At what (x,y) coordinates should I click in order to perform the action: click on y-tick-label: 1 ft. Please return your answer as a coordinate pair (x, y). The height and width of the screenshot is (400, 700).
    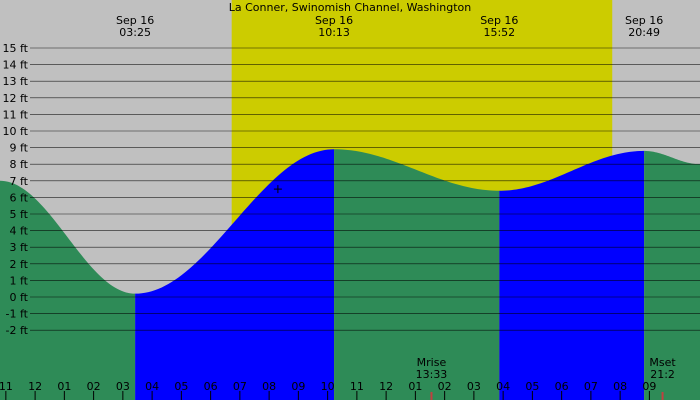
    Looking at the image, I should click on (19, 280).